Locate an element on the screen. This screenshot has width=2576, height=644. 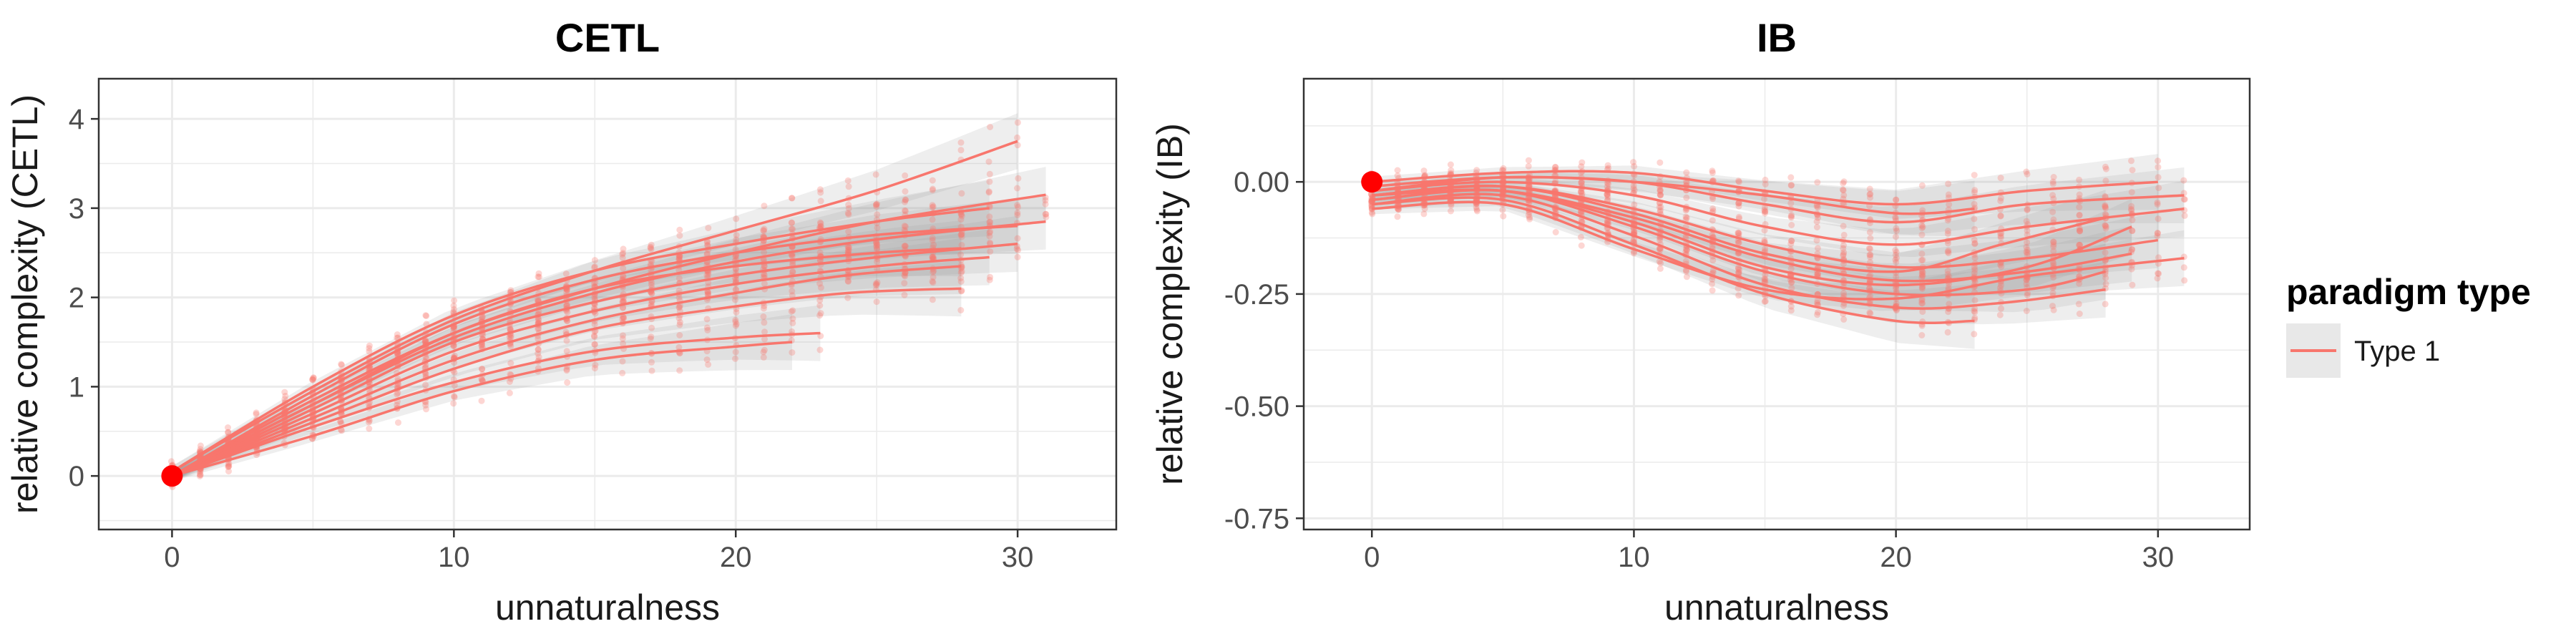
chart-title: IB is located at coordinates (1777, 37).